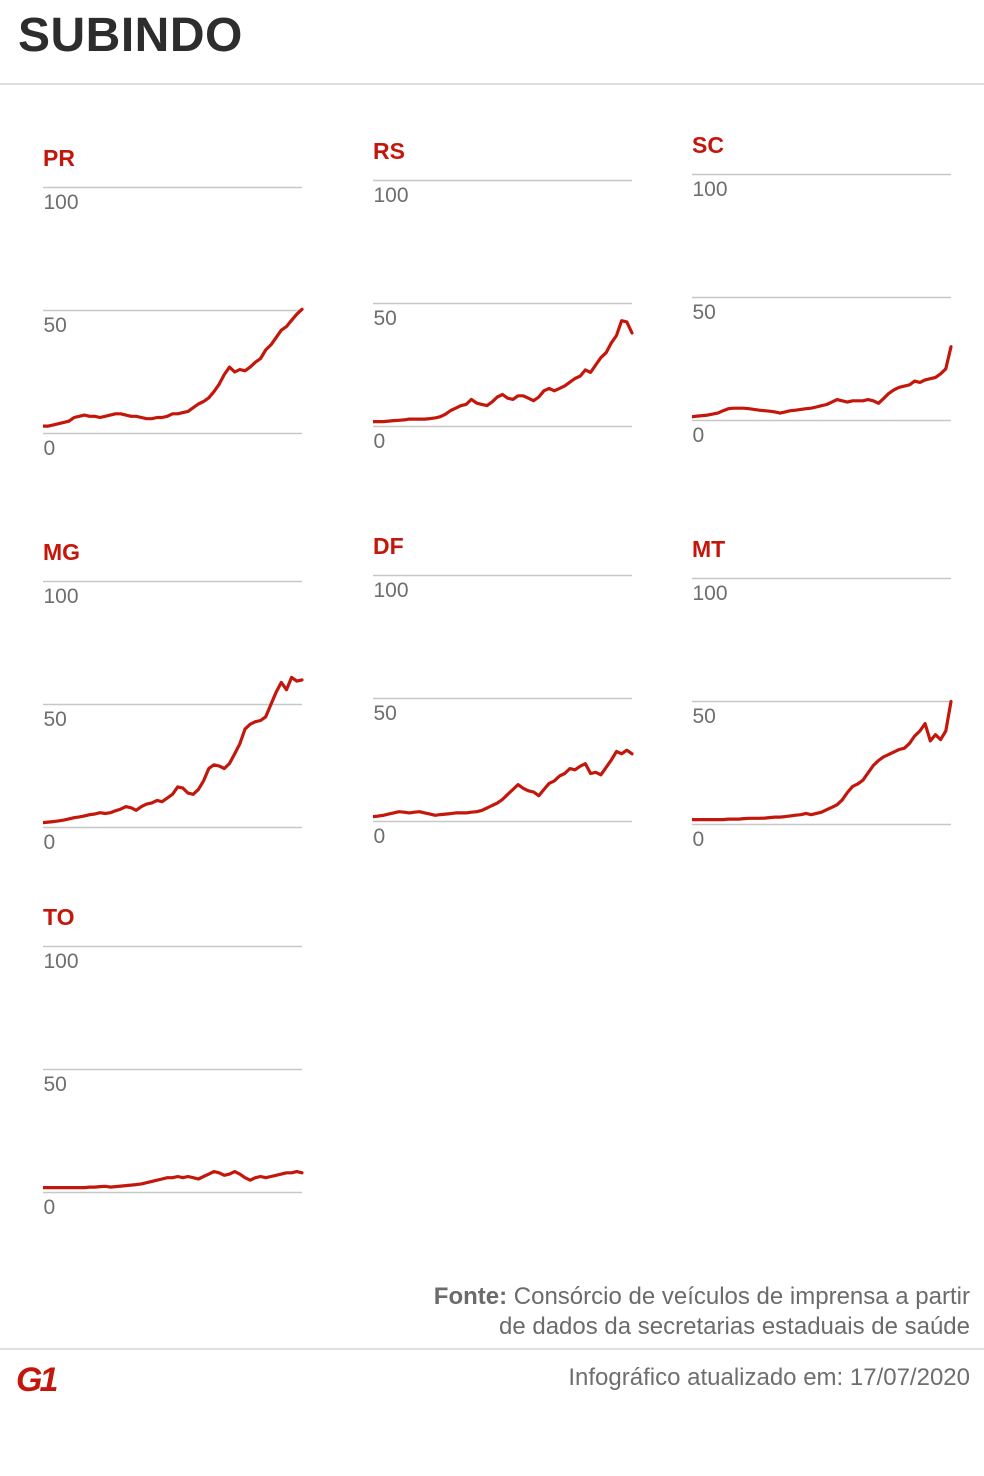  What do you see at coordinates (130, 35) in the screenshot?
I see `page-title: SUBINDO` at bounding box center [130, 35].